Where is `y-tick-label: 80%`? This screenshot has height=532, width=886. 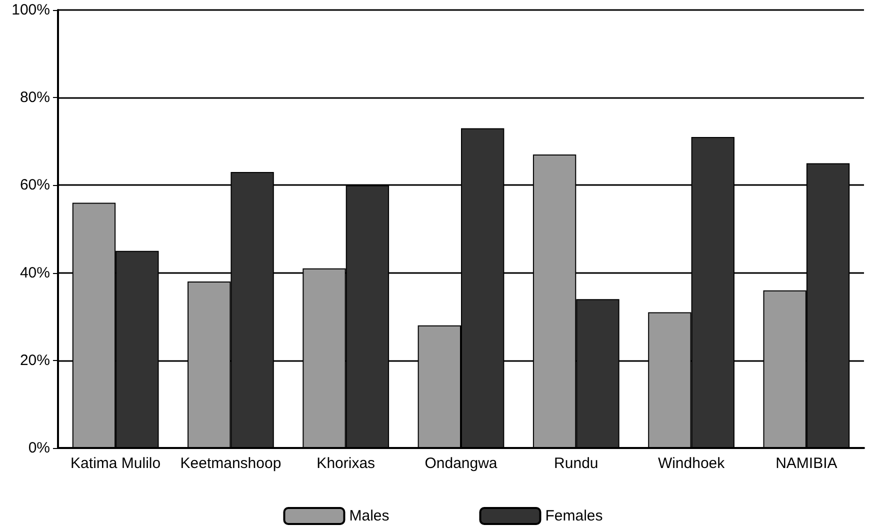 y-tick-label: 80% is located at coordinates (35, 97).